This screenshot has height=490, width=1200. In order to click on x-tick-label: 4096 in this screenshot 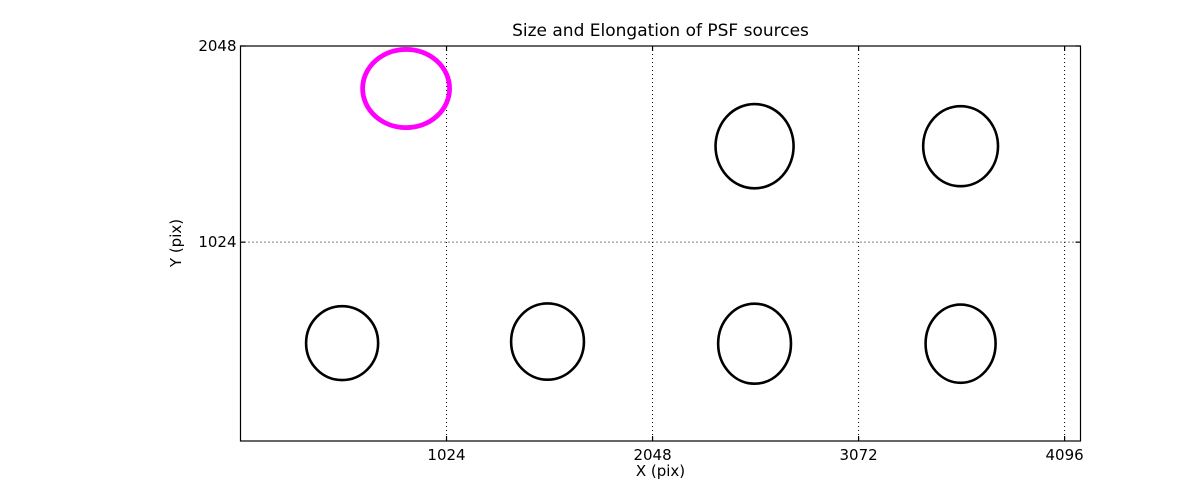, I will do `click(1064, 455)`.